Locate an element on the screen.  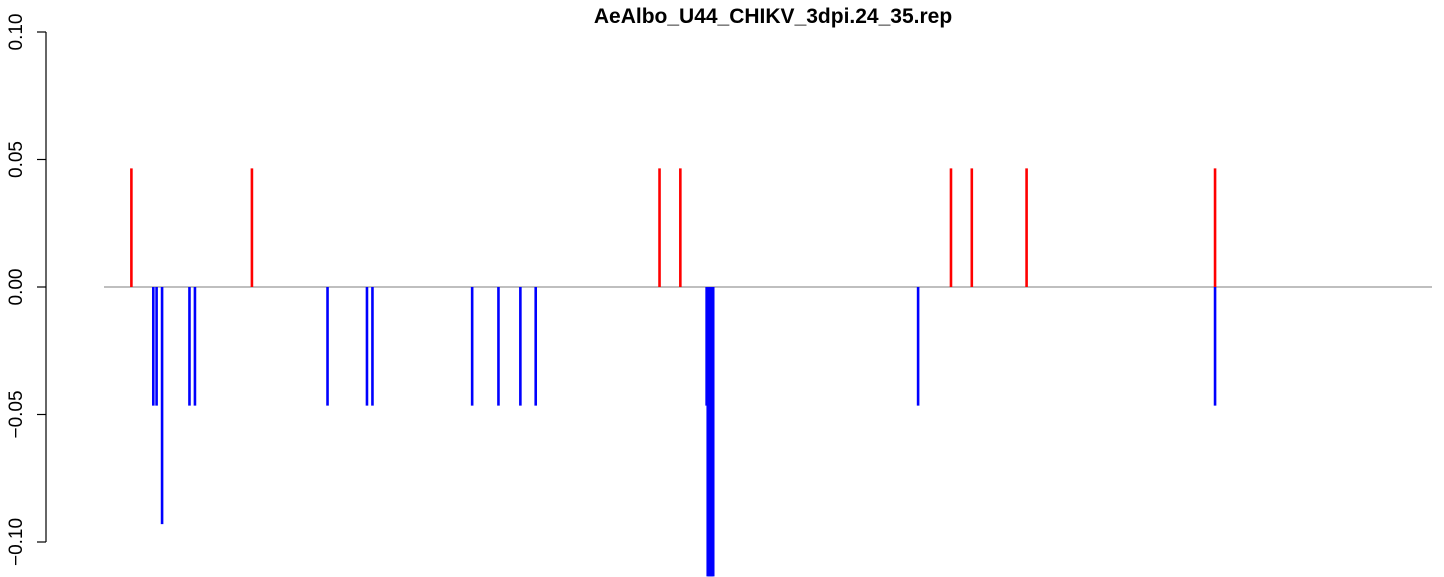
y-axis: −0.10 −0.05 0.00 0.05 0.10 is located at coordinates (26, 290).